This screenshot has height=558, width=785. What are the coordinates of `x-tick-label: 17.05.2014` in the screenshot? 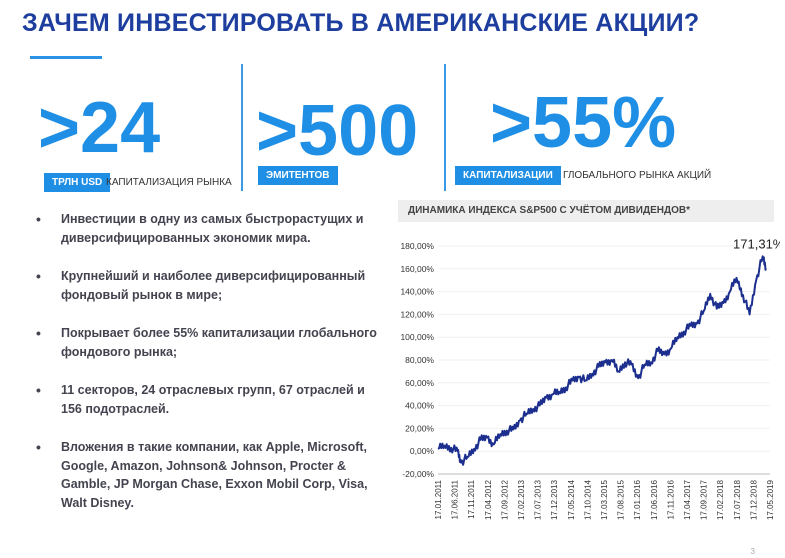 It's located at (571, 499).